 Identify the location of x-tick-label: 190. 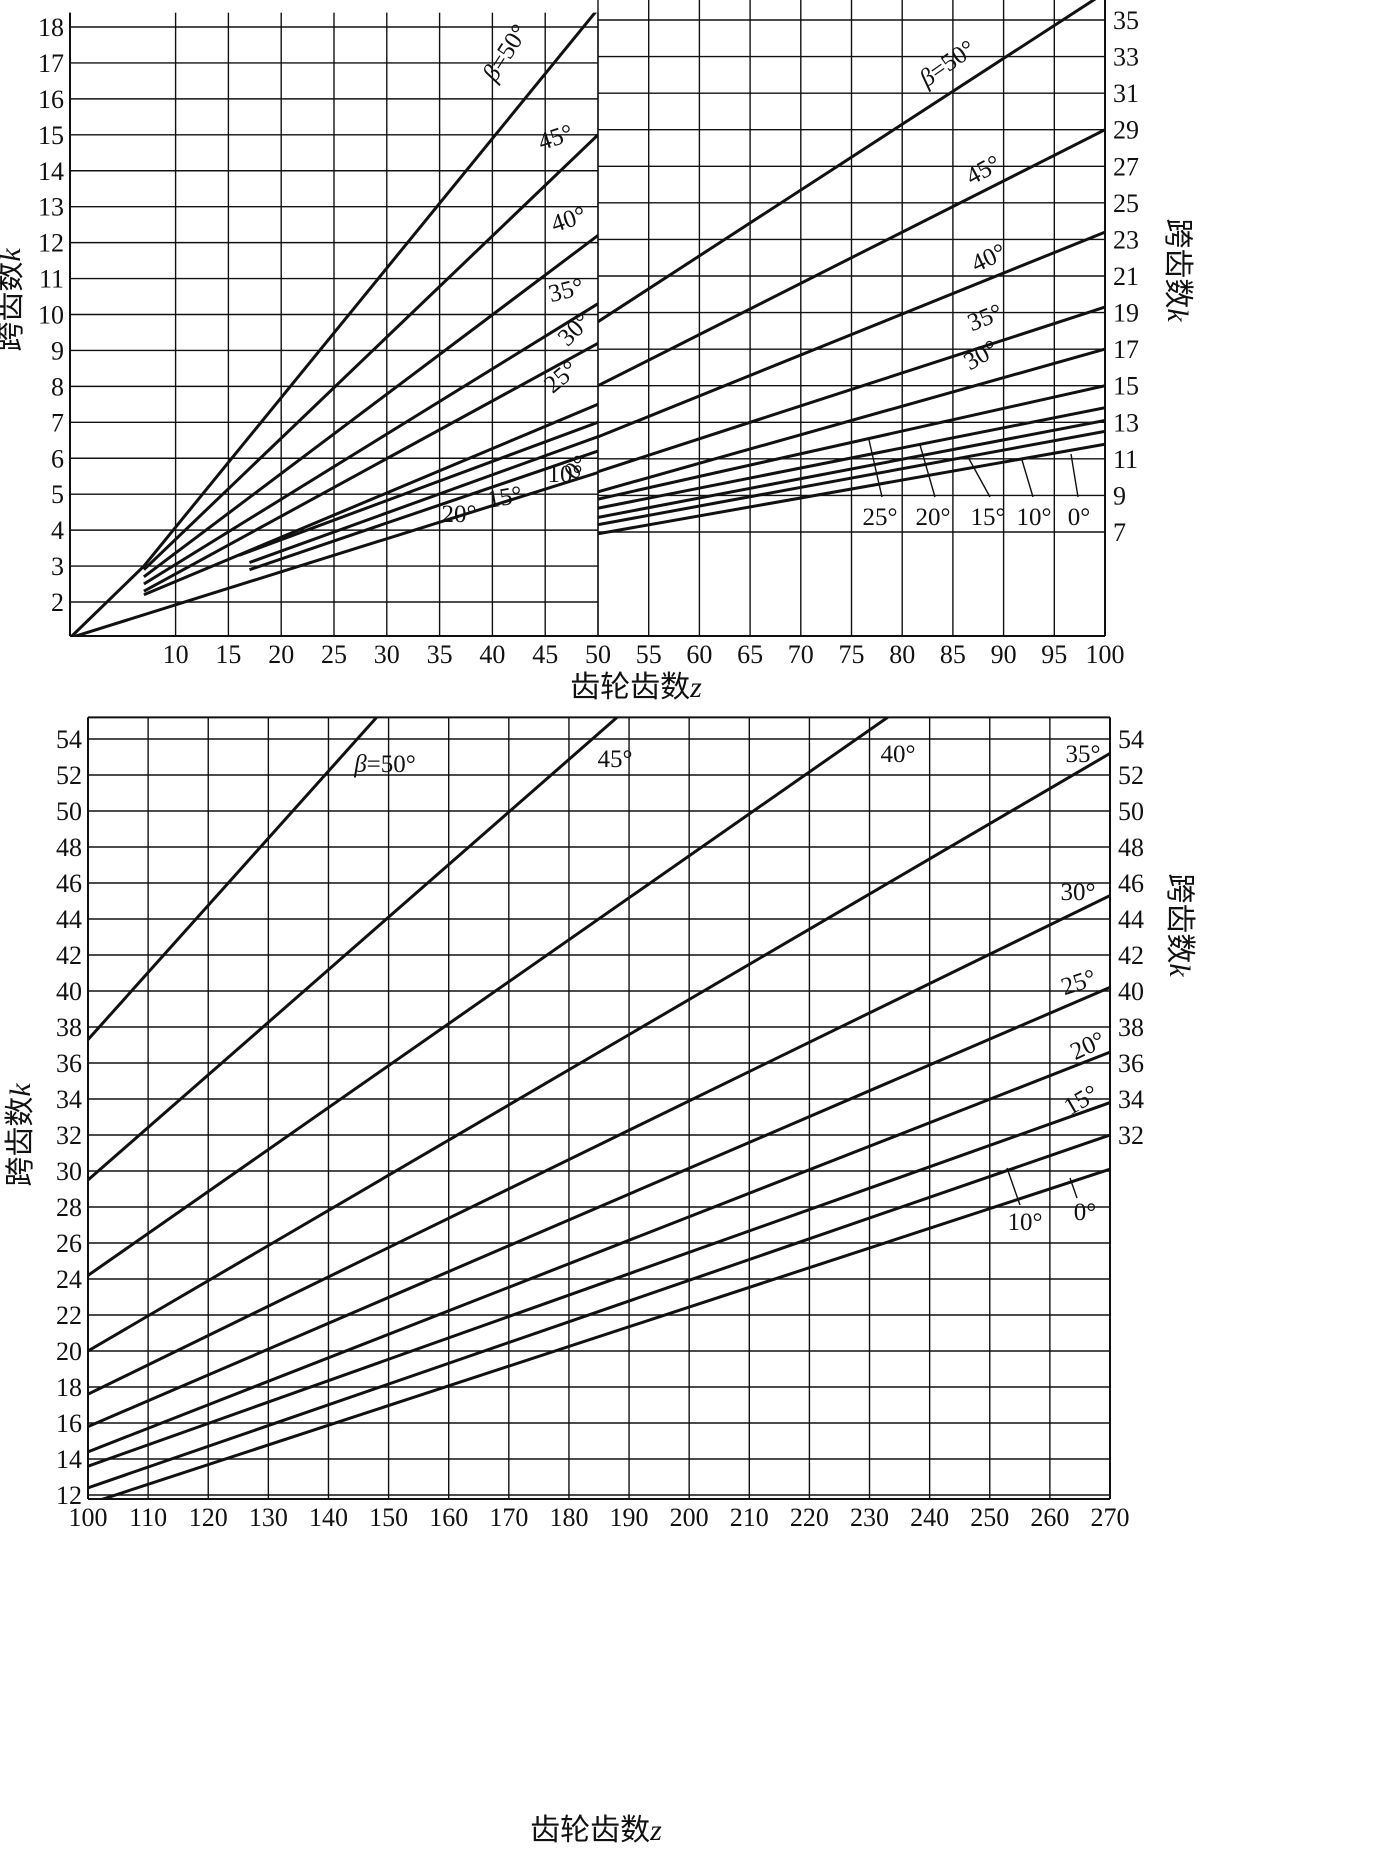
(629, 1517).